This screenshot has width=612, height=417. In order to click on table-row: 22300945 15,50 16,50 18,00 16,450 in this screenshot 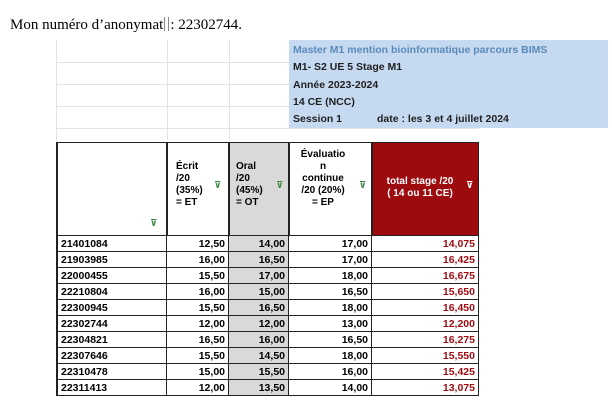, I will do `click(267, 308)`.